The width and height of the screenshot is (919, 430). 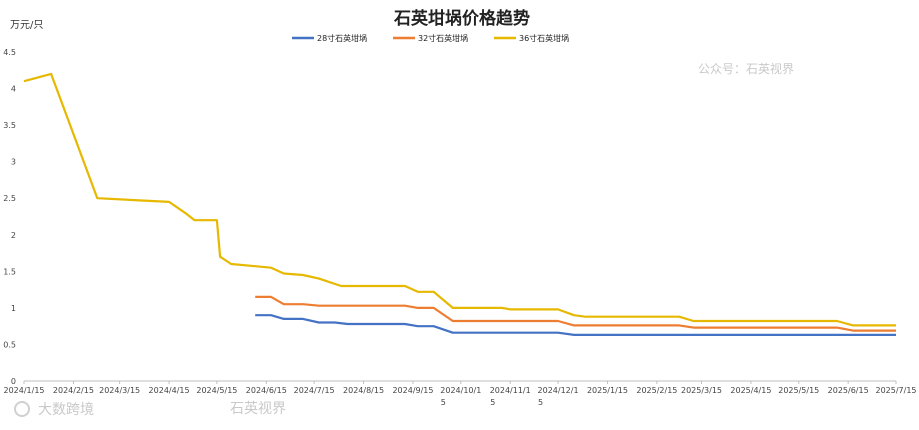 What do you see at coordinates (342, 38) in the screenshot?
I see `legend-label: 28寸石英坩埚` at bounding box center [342, 38].